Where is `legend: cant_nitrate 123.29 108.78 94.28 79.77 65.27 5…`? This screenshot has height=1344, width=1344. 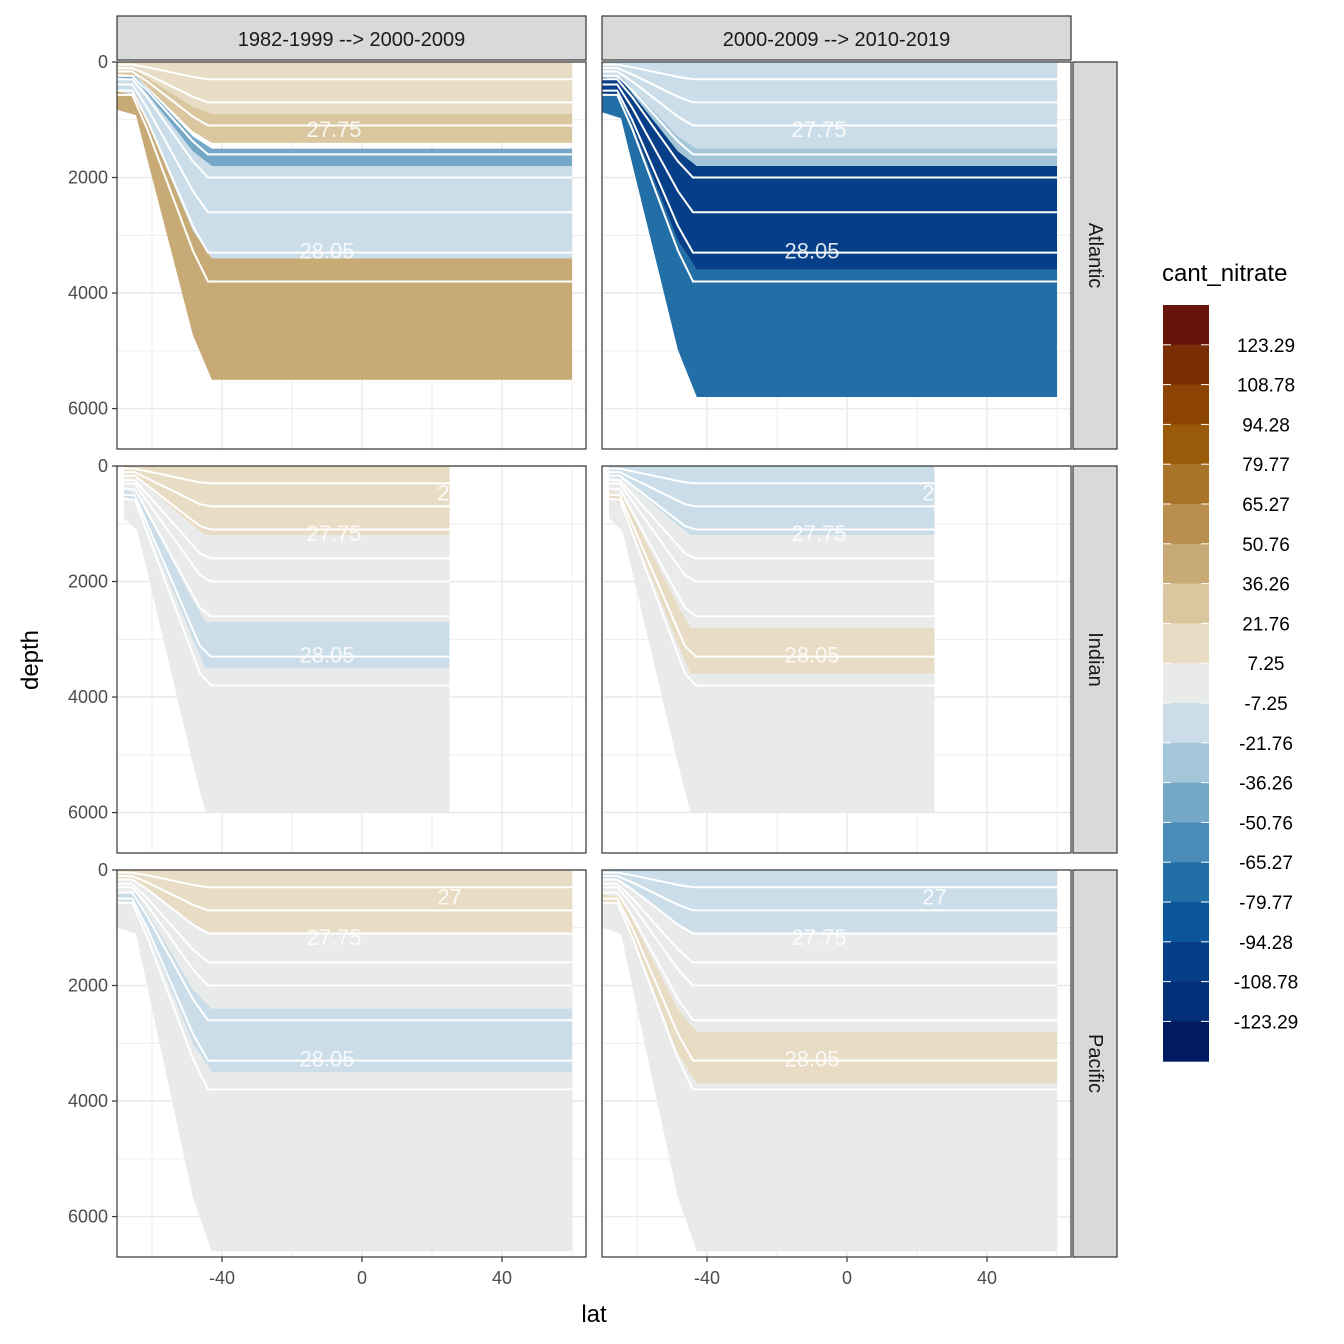 legend: cant_nitrate 123.29 108.78 94.28 79.77 65.27 5… is located at coordinates (1230, 661).